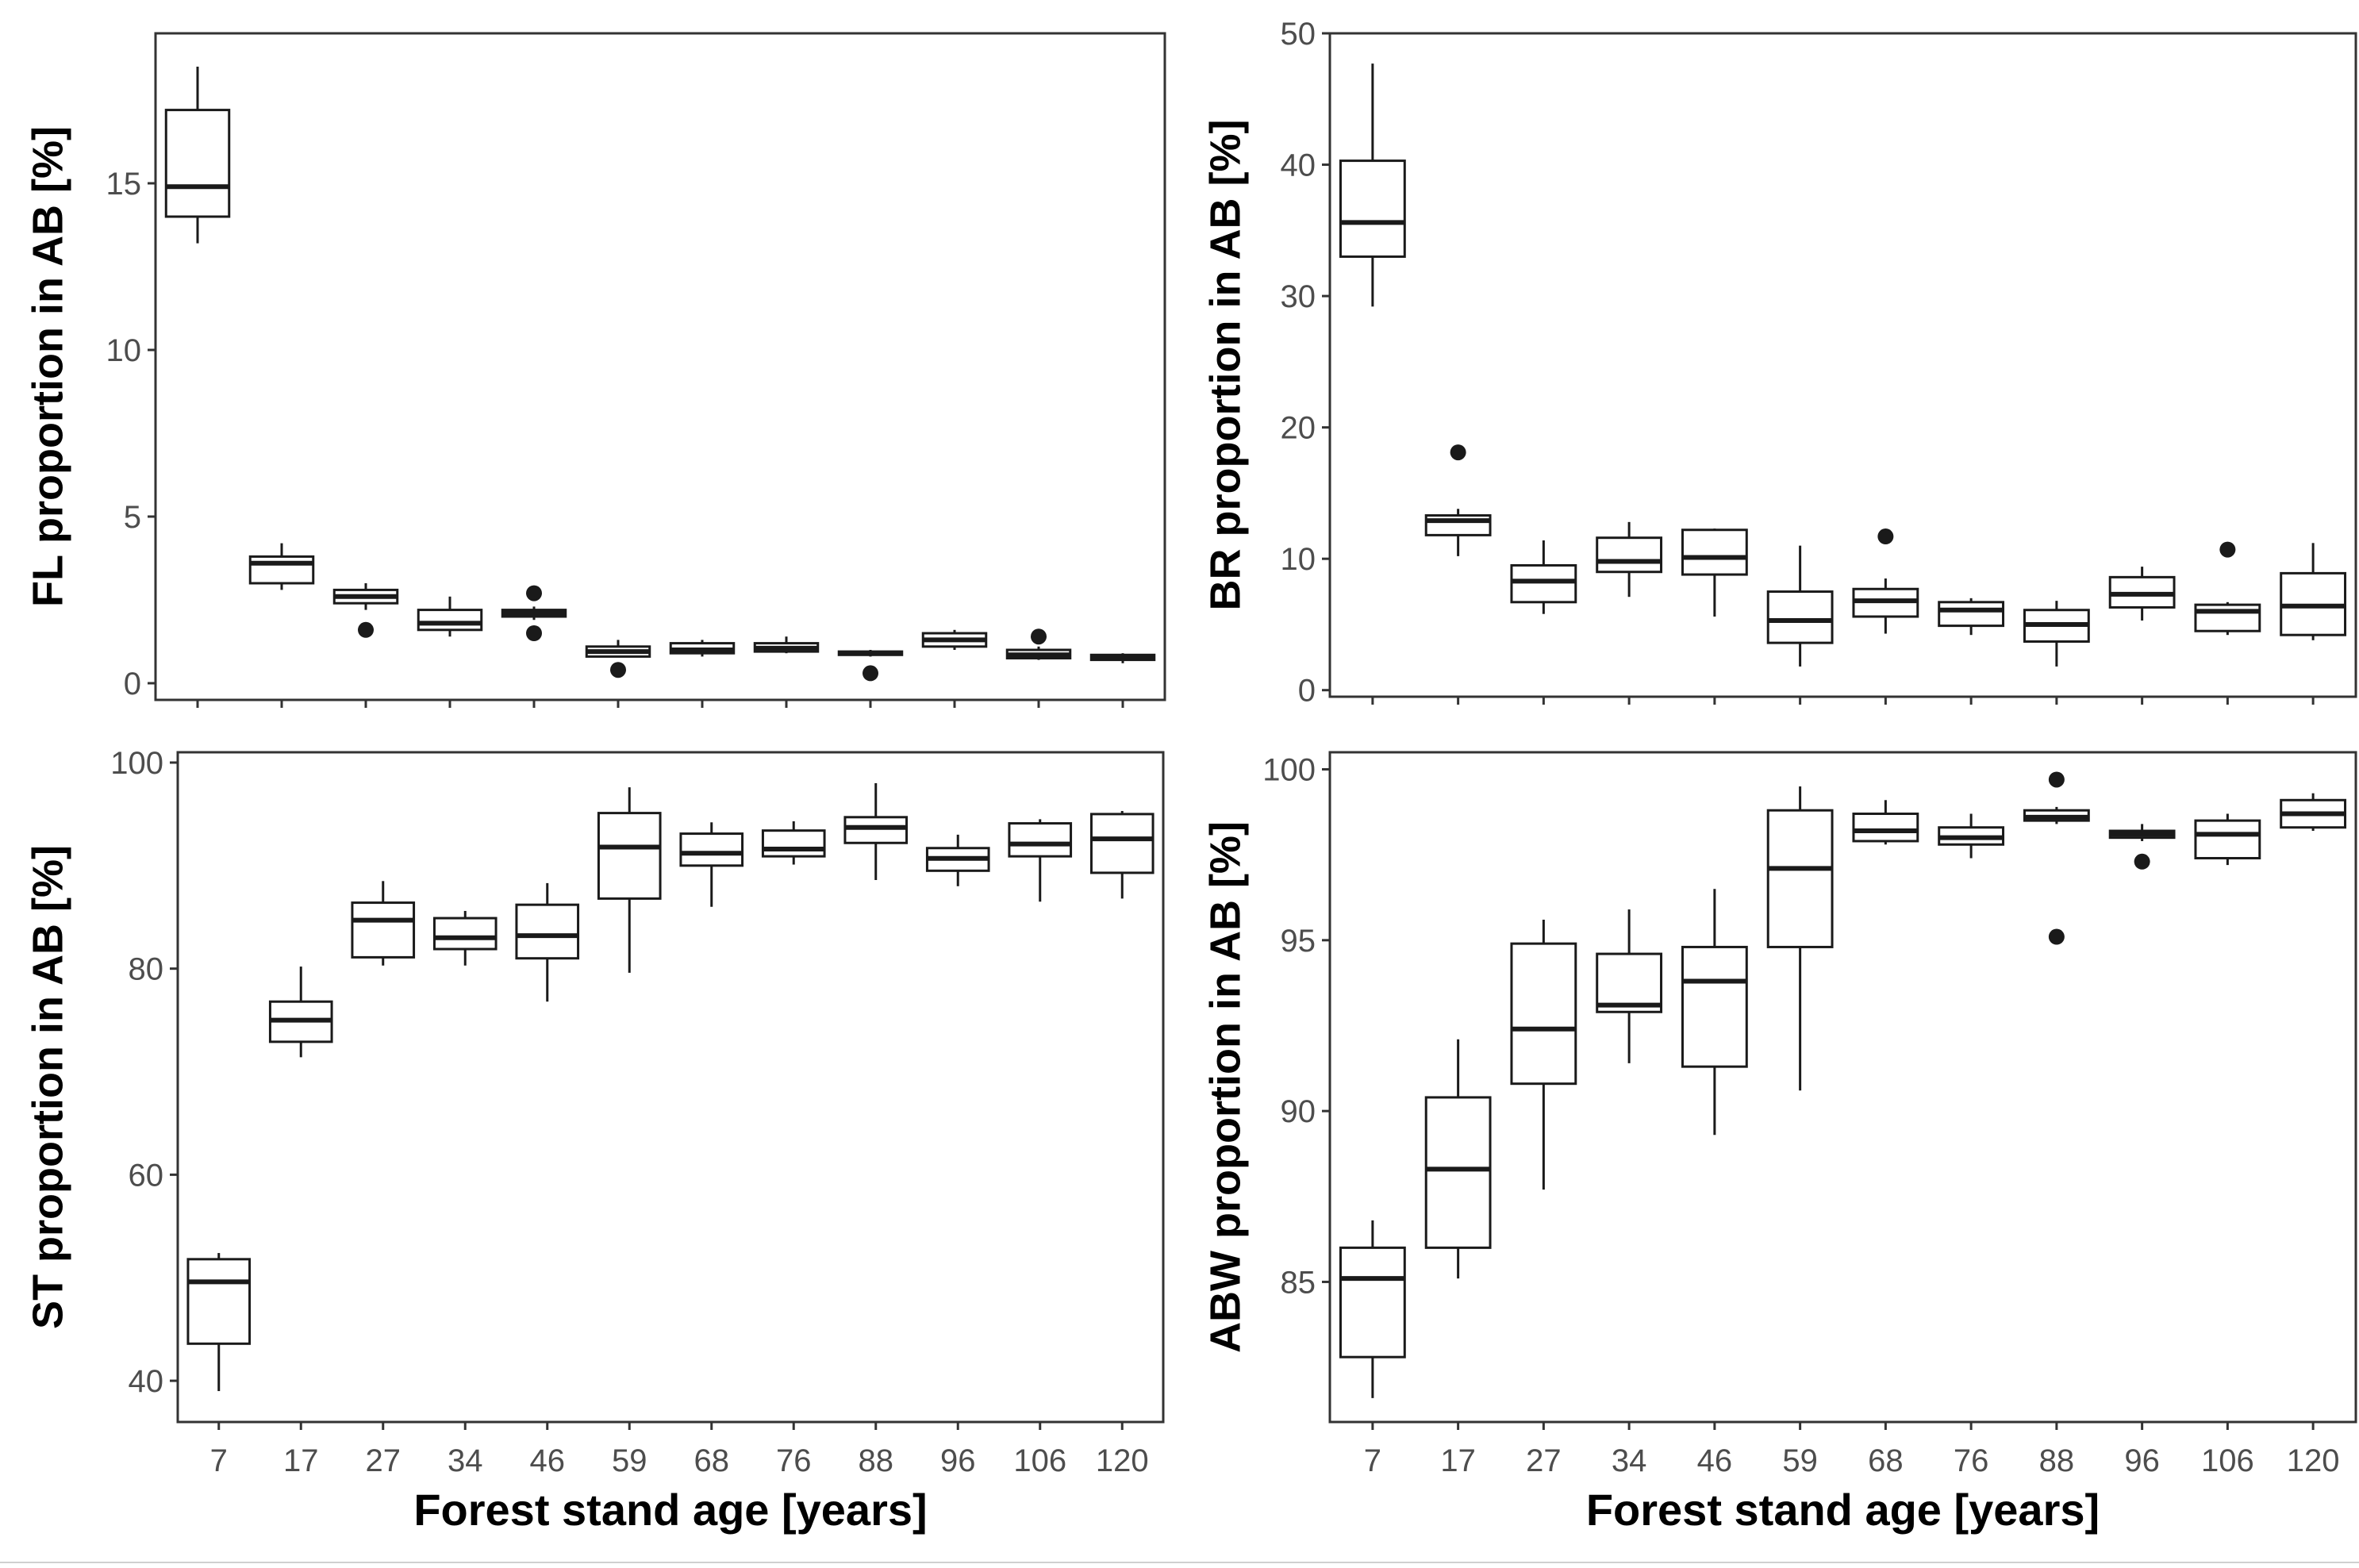 This screenshot has height=1568, width=2359. Describe the element at coordinates (1299, 165) in the screenshot. I see `br-y-tick-label: 40` at that location.